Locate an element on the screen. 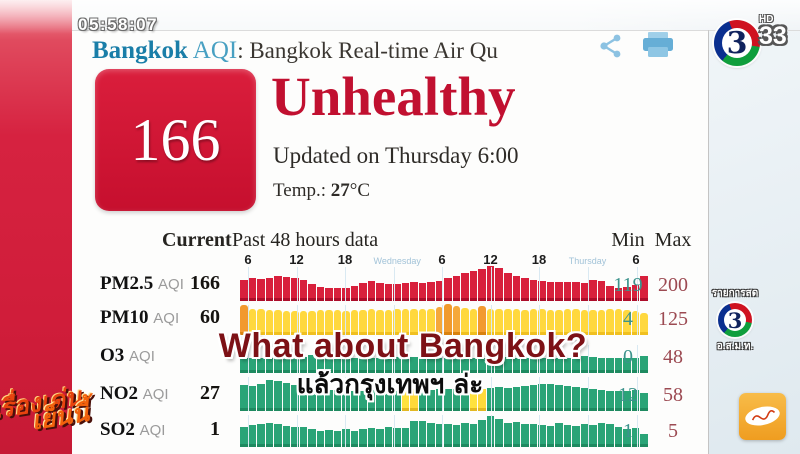  site-name-link: Bangkok is located at coordinates (140, 50).